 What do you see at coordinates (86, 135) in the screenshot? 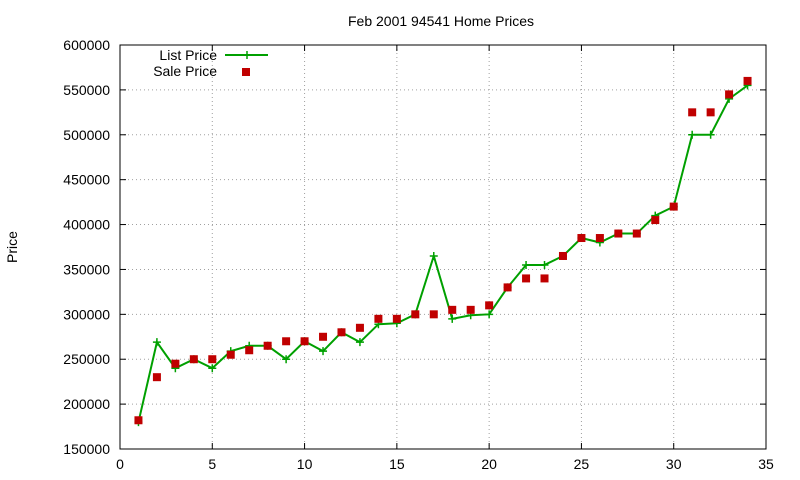
I see `y-tick-label: 500000` at bounding box center [86, 135].